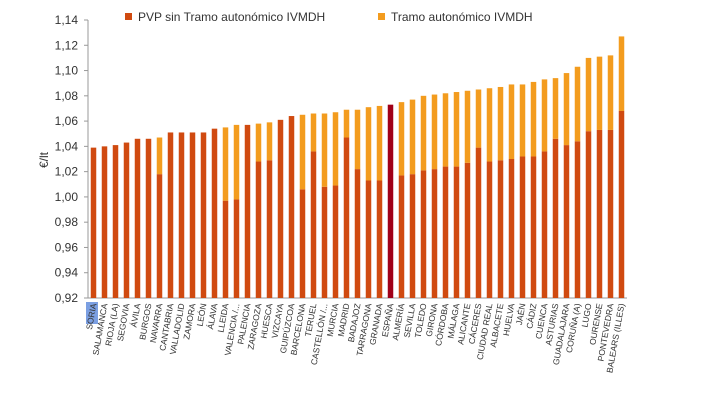 The width and height of the screenshot is (714, 408). I want to click on x-tick-label: LUGO, so click(586, 315).